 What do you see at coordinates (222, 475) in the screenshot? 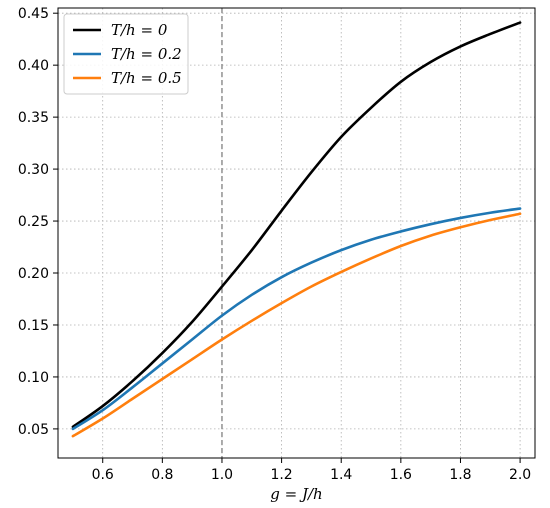
I see `x-tick-label: 1.0` at bounding box center [222, 475].